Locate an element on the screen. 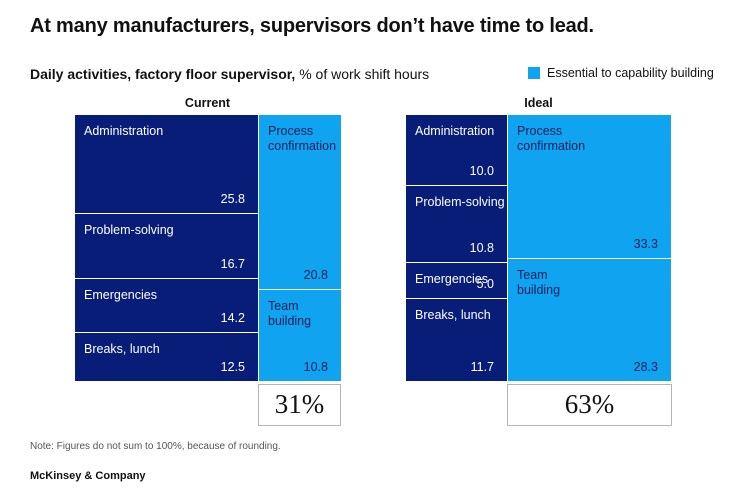  panel-title-ideal: Ideal is located at coordinates (538, 103).